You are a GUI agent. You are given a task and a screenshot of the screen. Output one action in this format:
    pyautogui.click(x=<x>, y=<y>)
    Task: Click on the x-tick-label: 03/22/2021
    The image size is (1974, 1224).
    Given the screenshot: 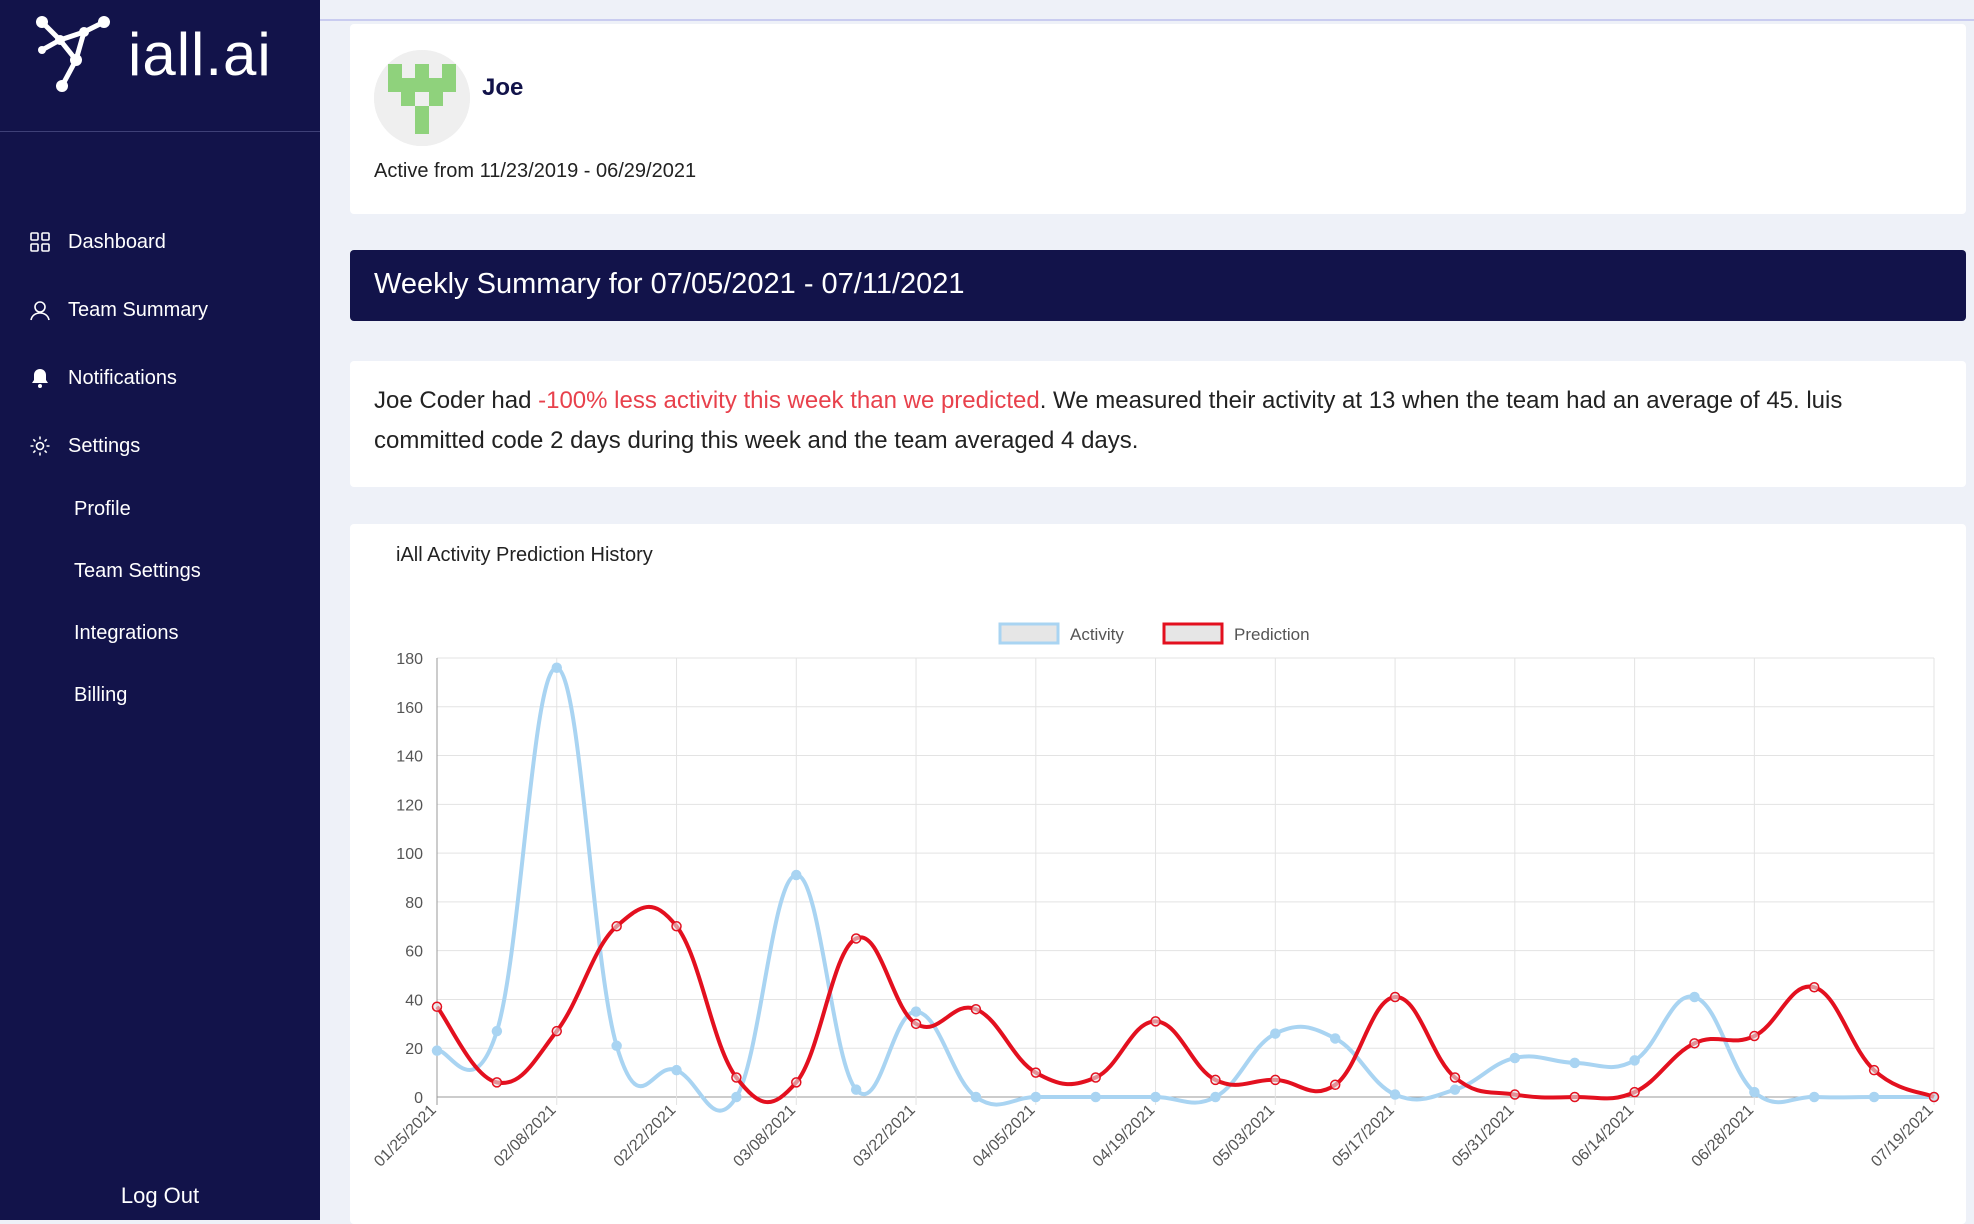 What is the action you would take?
    pyautogui.click(x=884, y=1136)
    